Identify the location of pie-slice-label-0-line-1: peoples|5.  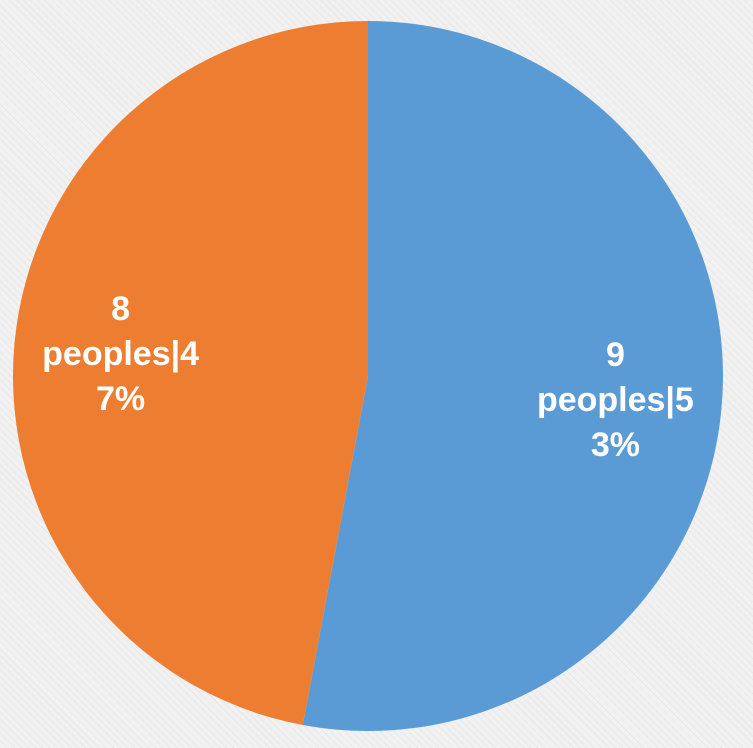
(615, 400).